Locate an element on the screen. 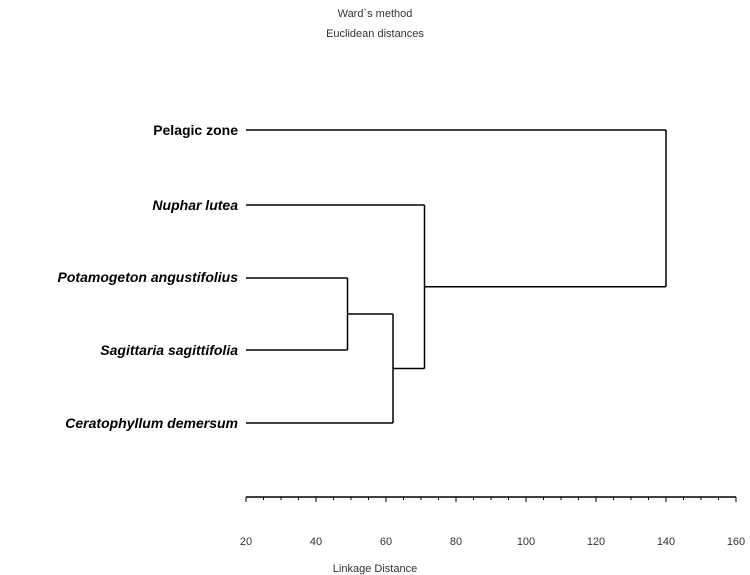 The width and height of the screenshot is (750, 575). leaf-label-pelagic-zone: Pelagic zone is located at coordinates (195, 130).